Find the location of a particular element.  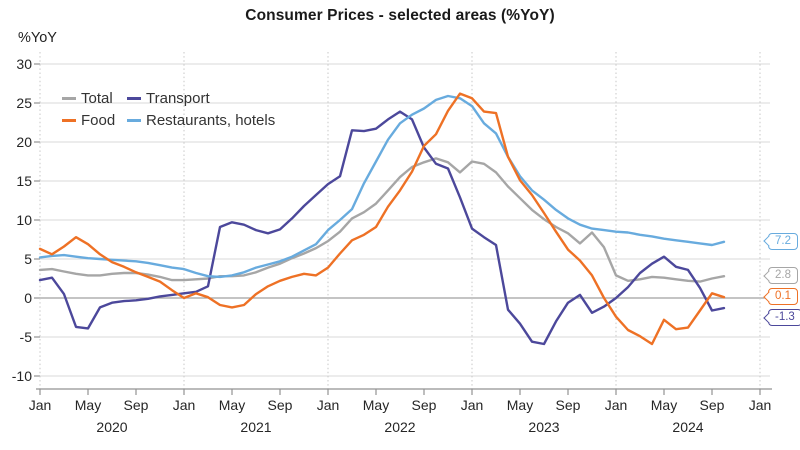

end-value-label-transport: -1.3 is located at coordinates (781, 318).